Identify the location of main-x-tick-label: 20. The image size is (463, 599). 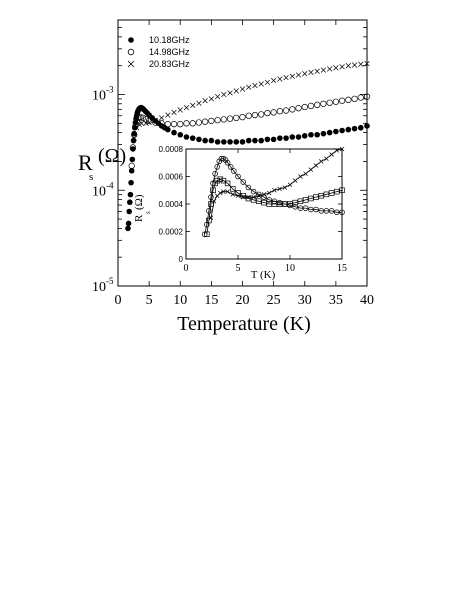
(243, 300).